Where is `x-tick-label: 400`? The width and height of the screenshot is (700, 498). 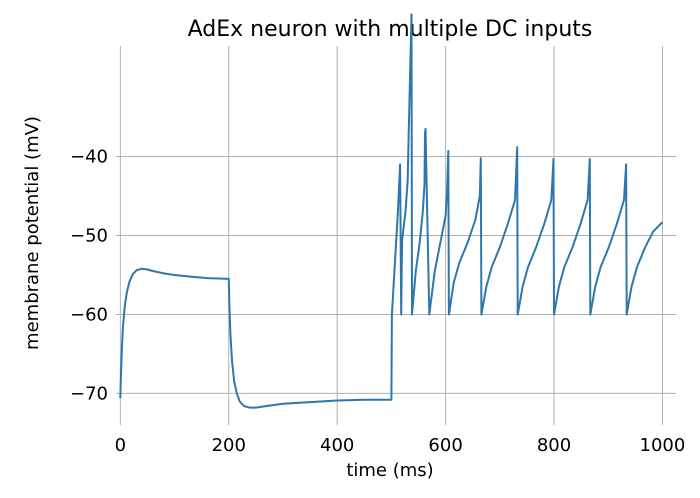
x-tick-label: 400 is located at coordinates (337, 445).